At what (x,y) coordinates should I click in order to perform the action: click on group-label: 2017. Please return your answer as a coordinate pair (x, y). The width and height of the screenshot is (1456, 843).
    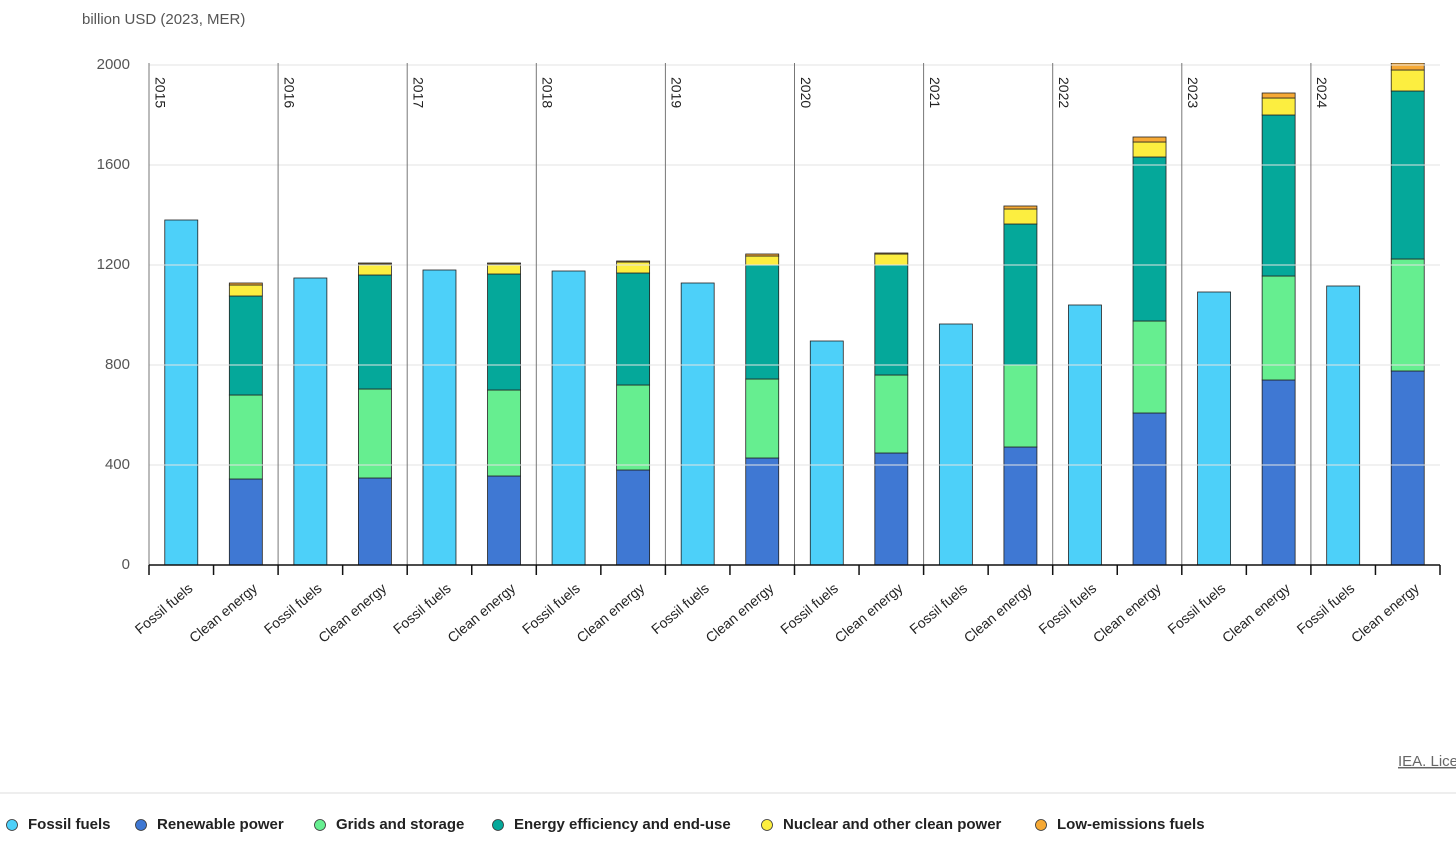
    Looking at the image, I should click on (418, 92).